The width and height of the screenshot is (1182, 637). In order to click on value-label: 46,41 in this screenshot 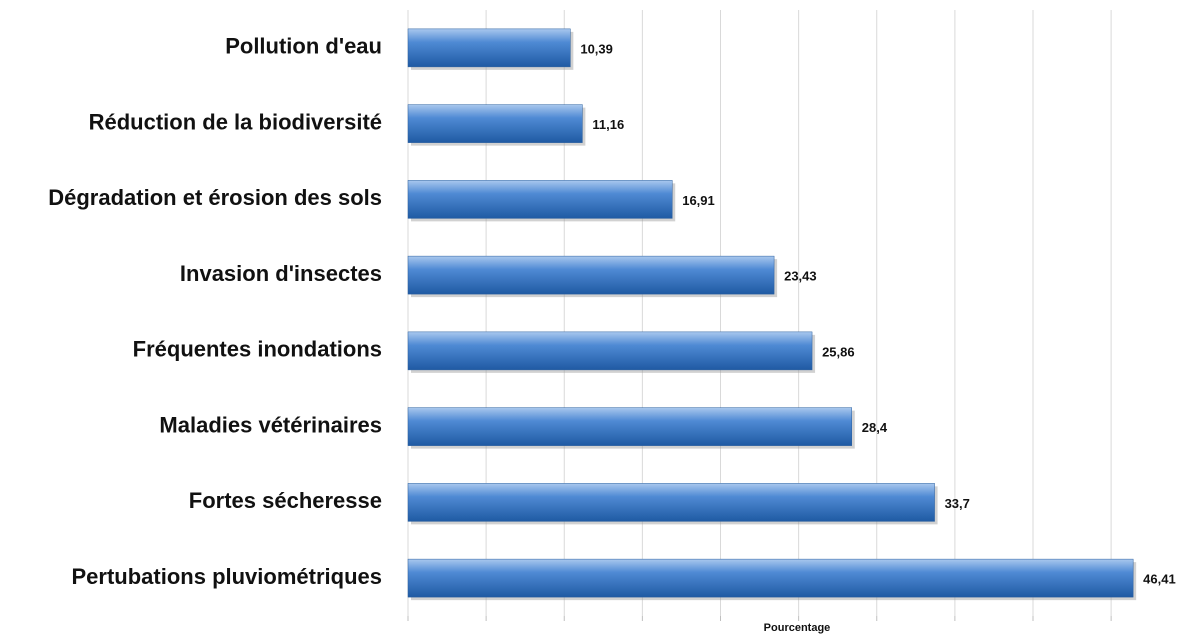, I will do `click(1159, 579)`.